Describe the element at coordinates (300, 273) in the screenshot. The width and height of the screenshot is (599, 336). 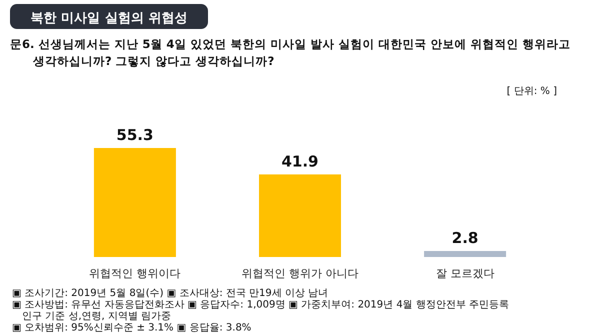
I see `x-tick-label: 위협적인 행위가 아니다` at that location.